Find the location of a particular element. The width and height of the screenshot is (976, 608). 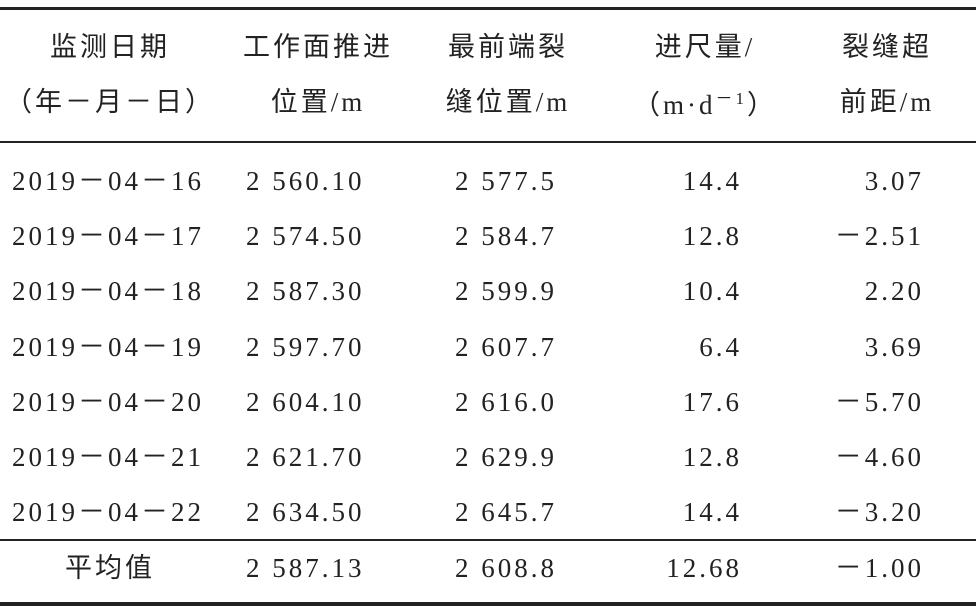

cell-text: 3.07 is located at coordinates (894, 181).